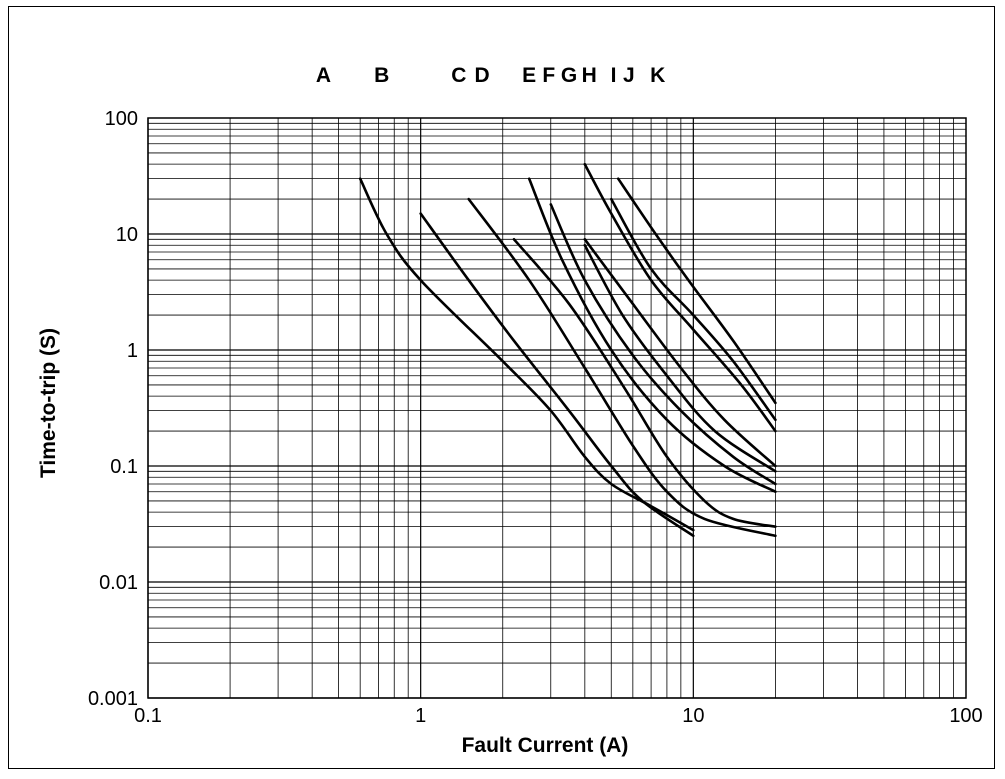 The height and width of the screenshot is (779, 1005). I want to click on trip-curve-b, so click(557, 375).